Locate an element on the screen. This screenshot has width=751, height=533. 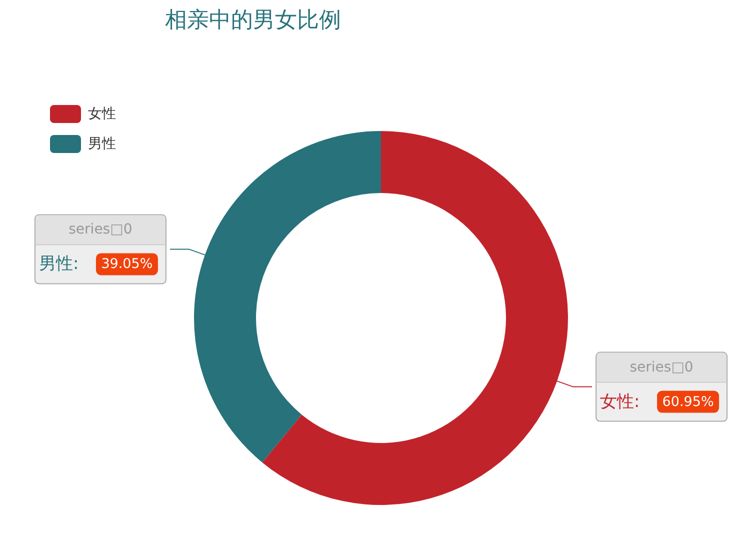
legend-label: 男性 is located at coordinates (102, 144).